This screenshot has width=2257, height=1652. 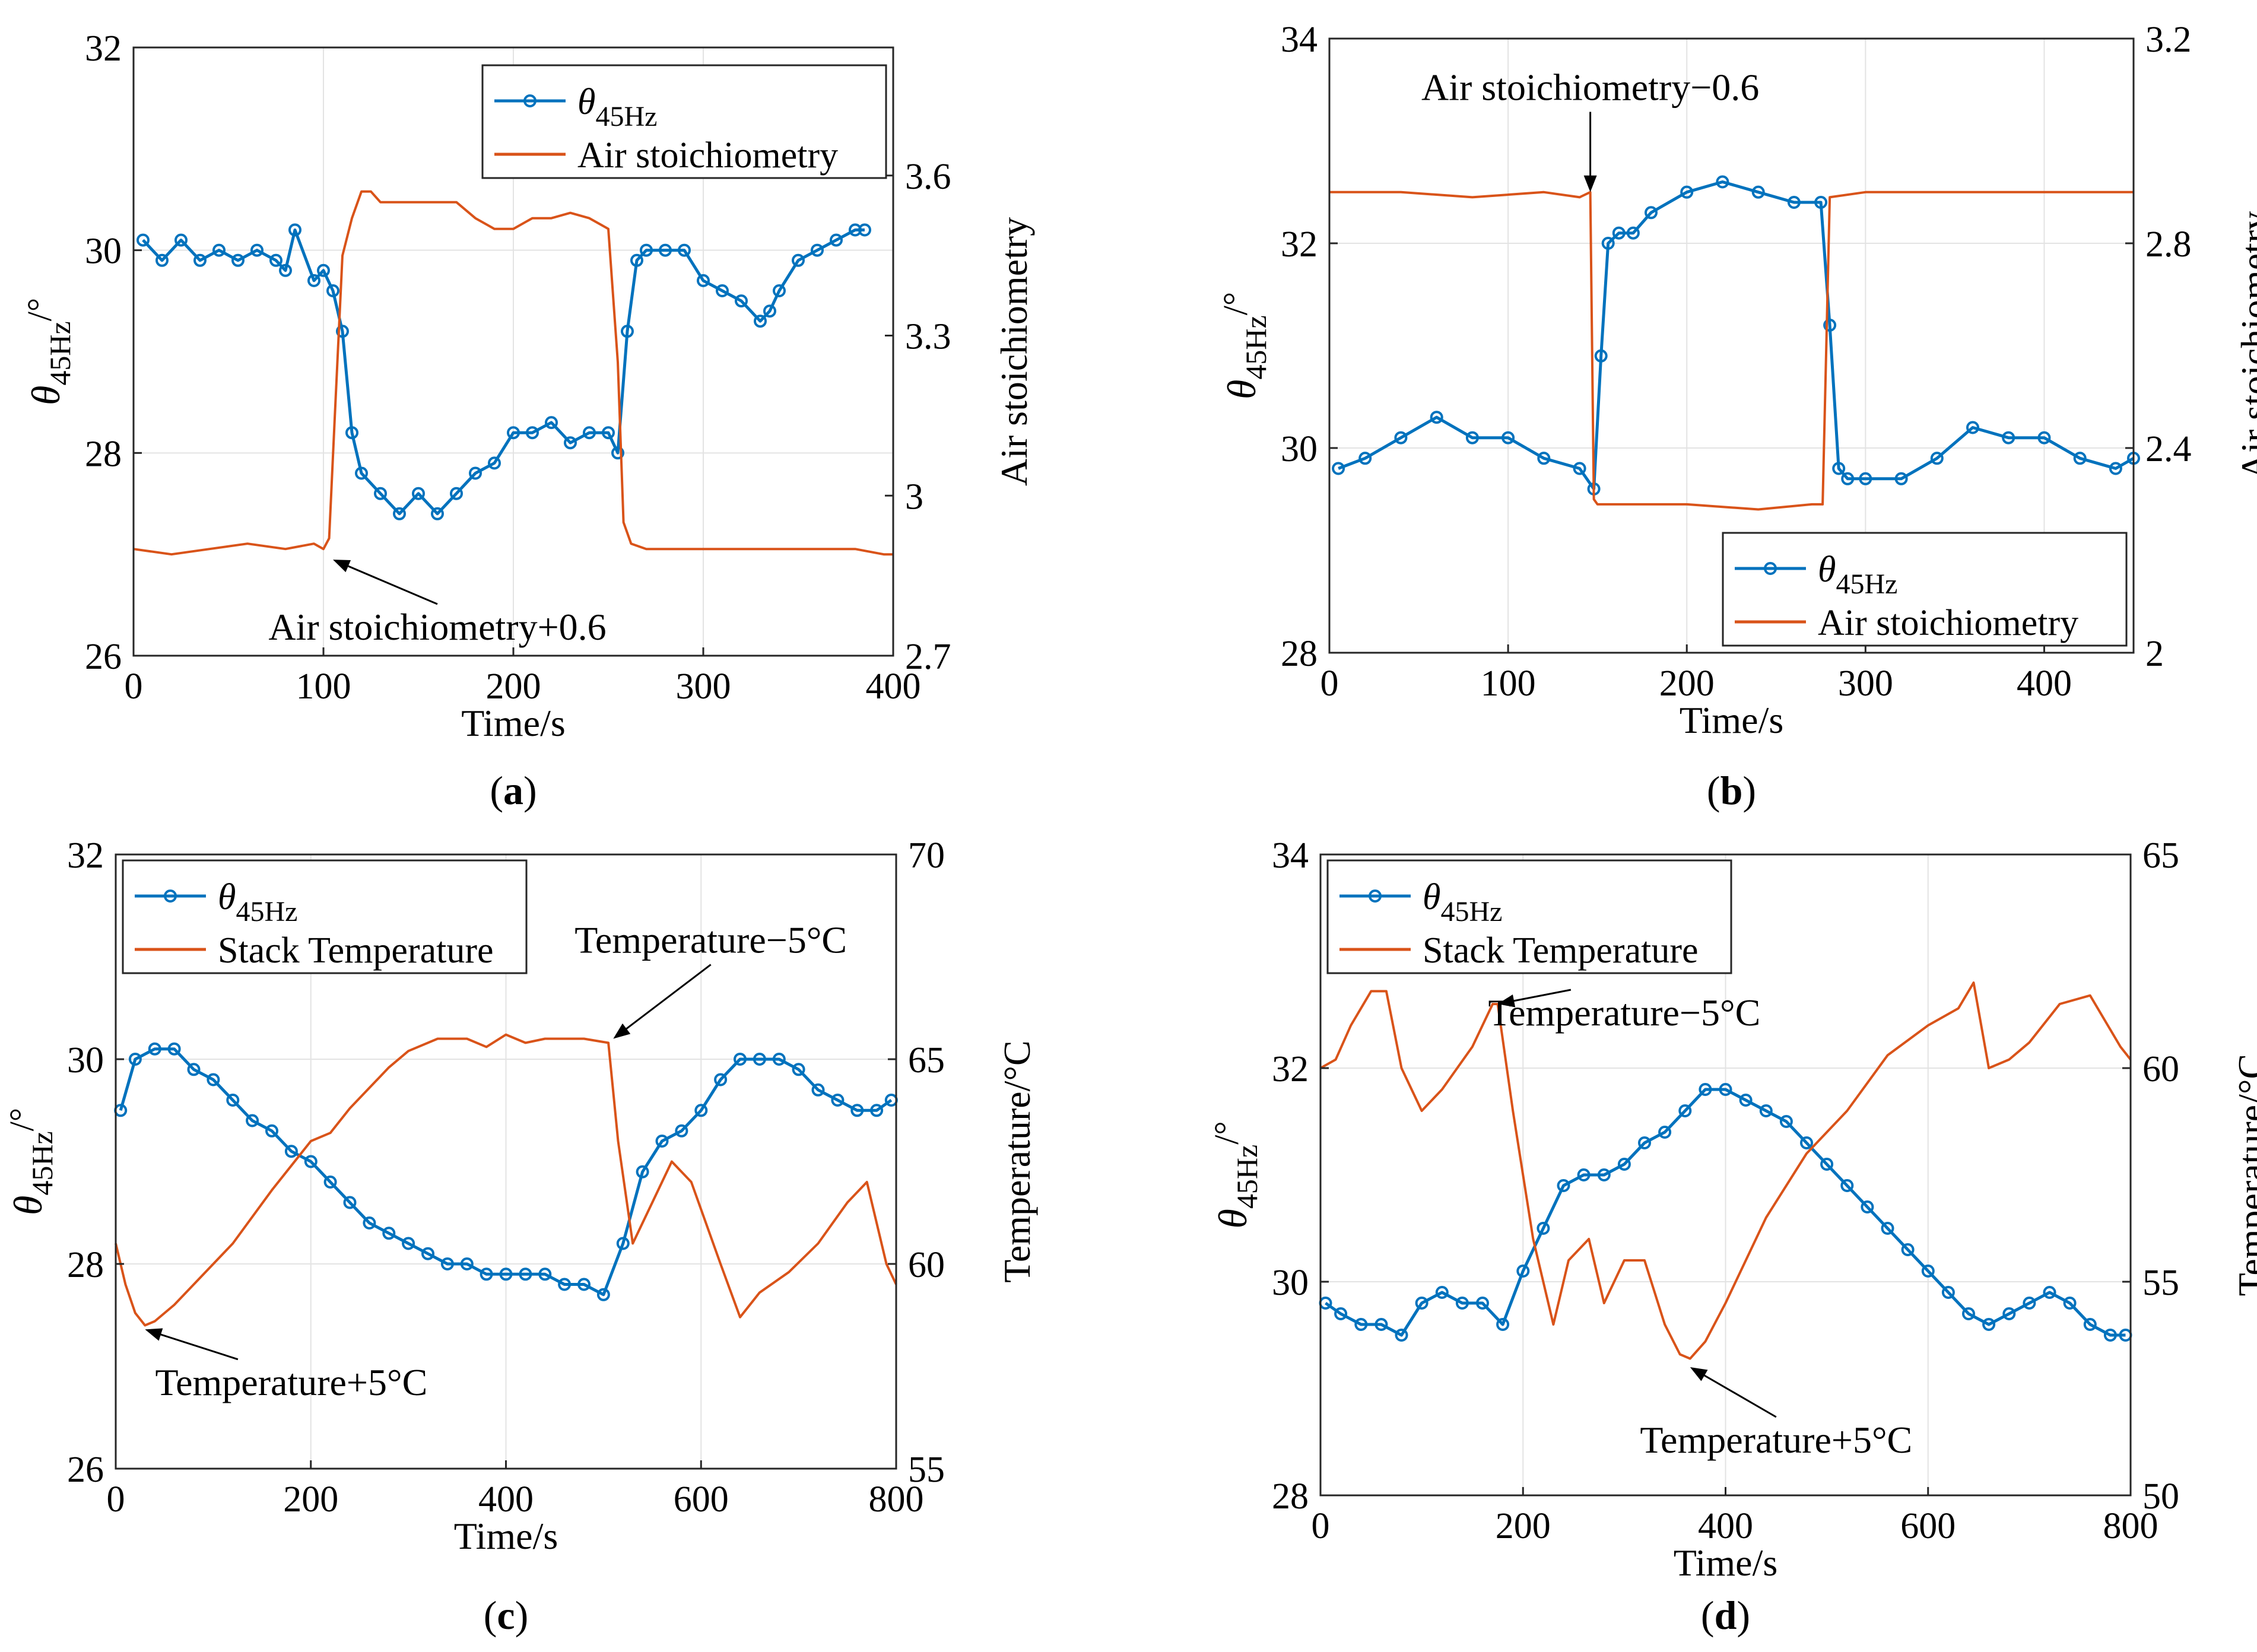 I want to click on y-axis-label-d: θ45Hz/°, so click(x=1235, y=1174).